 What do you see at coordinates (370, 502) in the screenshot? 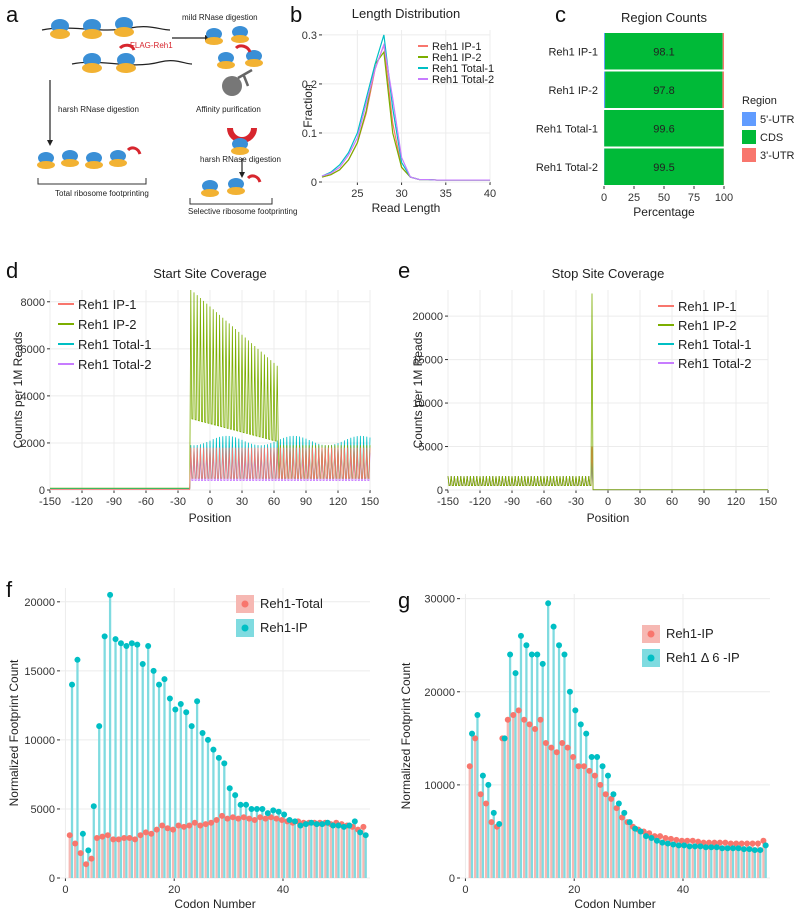
I see `x-tick-label: 150` at bounding box center [370, 502].